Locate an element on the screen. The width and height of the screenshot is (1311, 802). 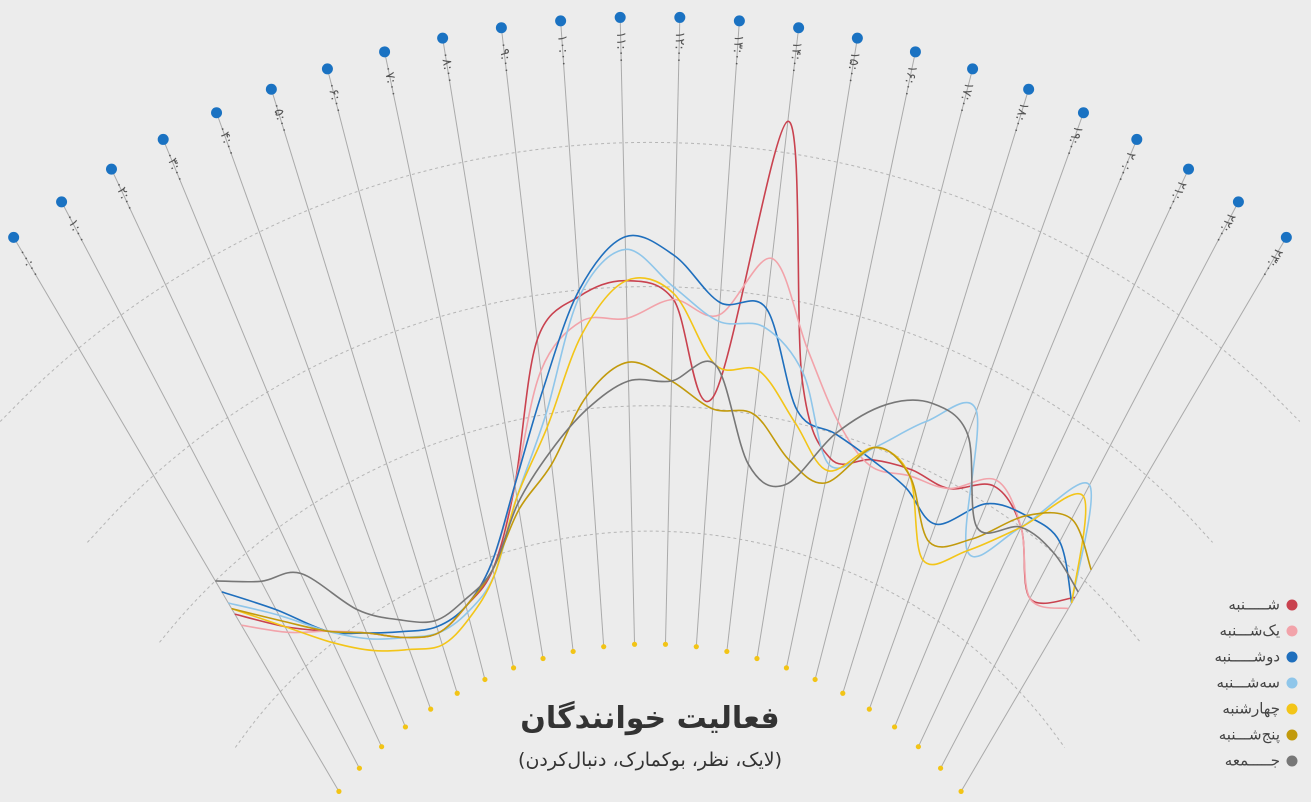
x-tick-label: ۱۴:۰۰ is located at coordinates (795, 58).